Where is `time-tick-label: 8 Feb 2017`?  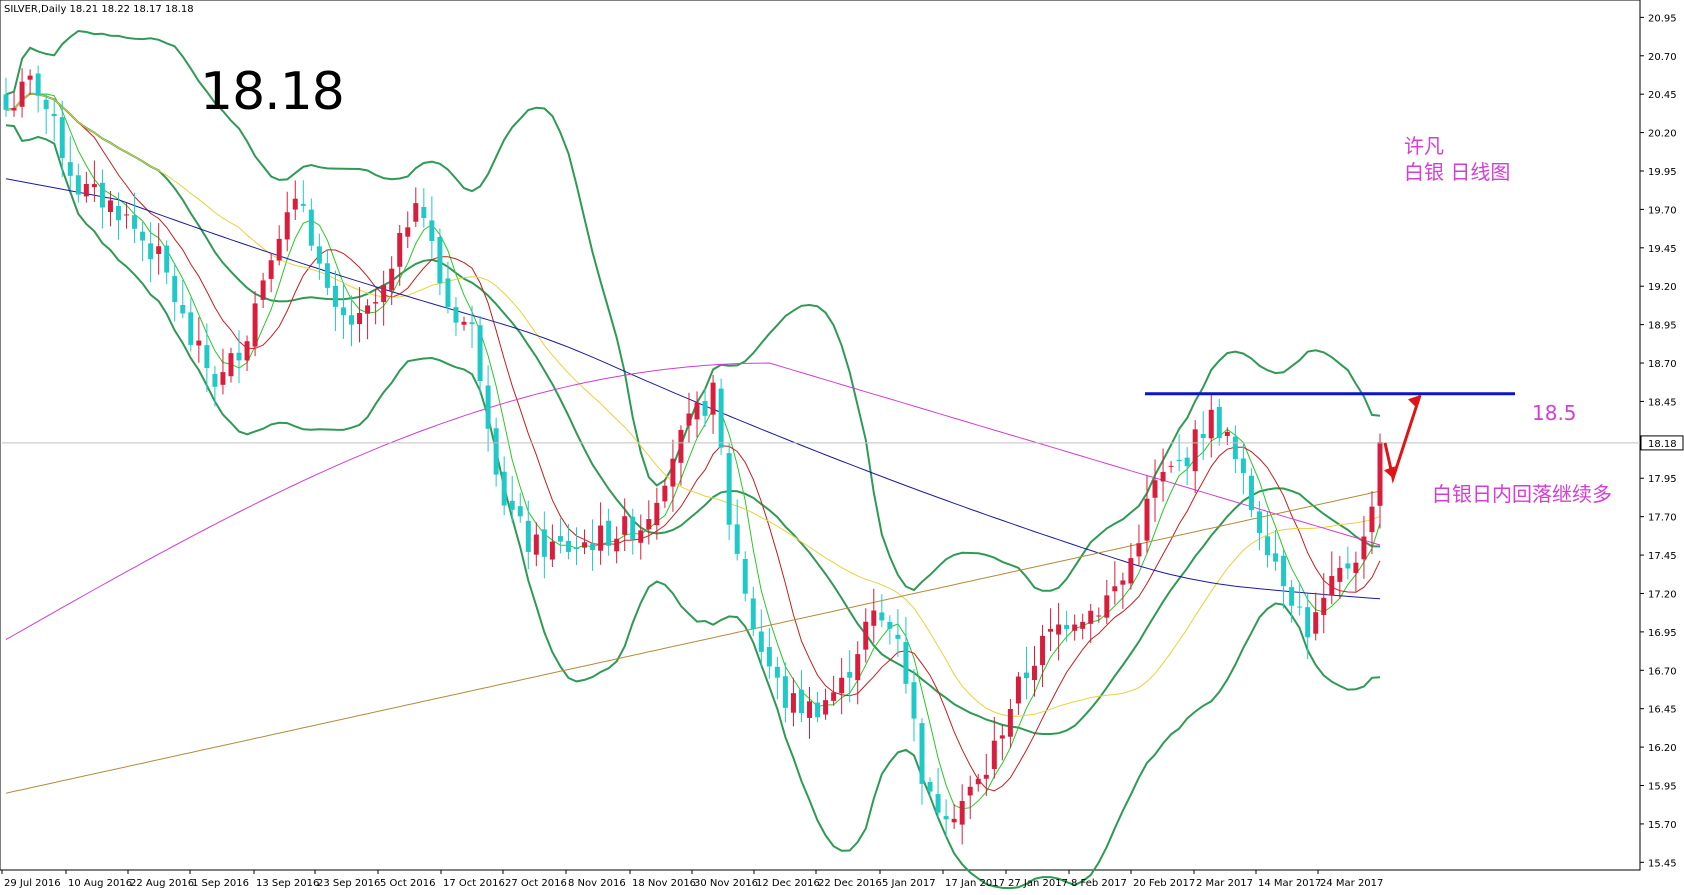 time-tick-label: 8 Feb 2017 is located at coordinates (1099, 883).